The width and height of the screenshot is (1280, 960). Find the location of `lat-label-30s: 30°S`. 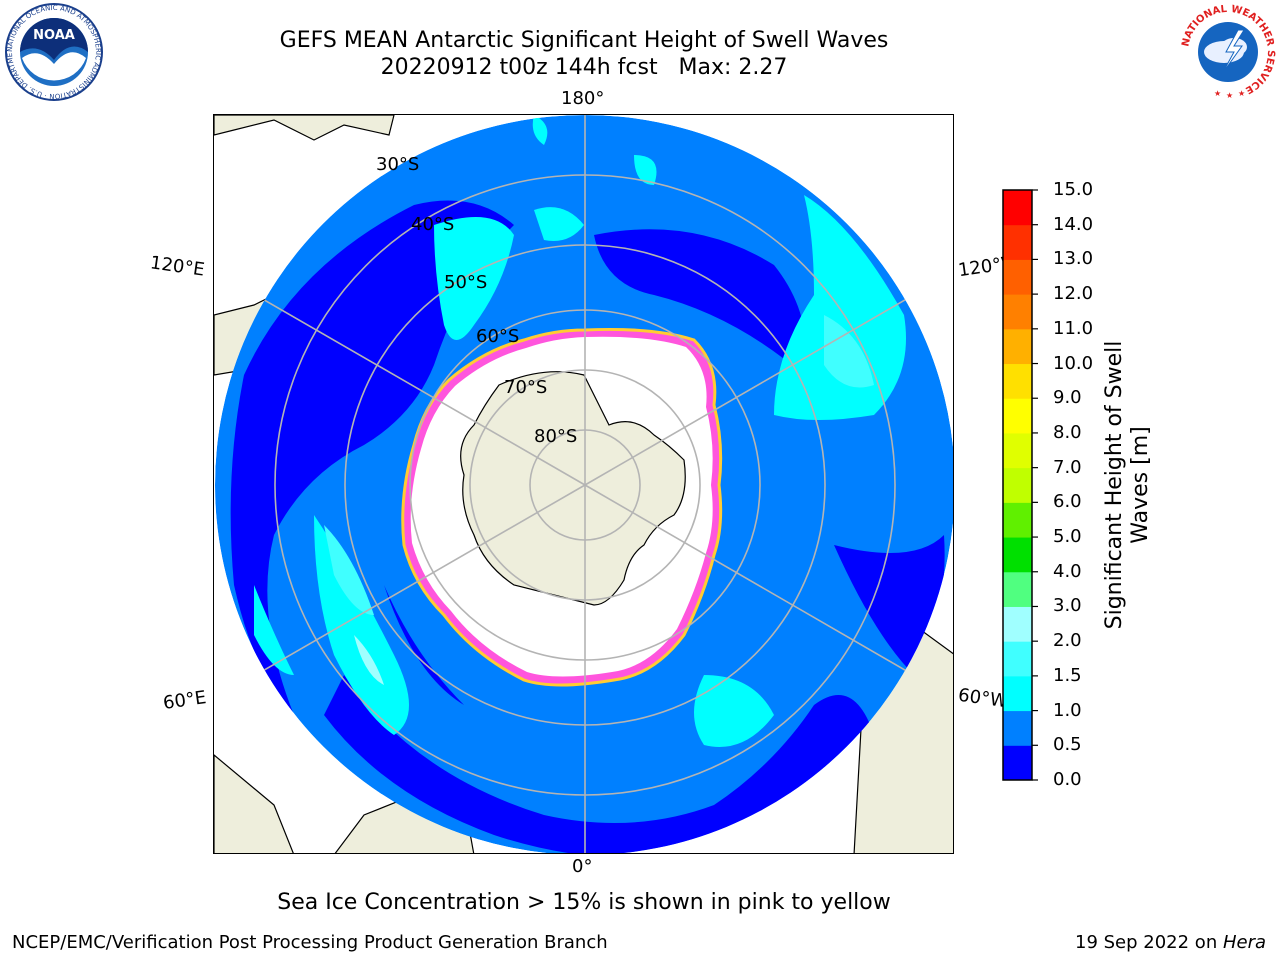

lat-label-30s: 30°S is located at coordinates (397, 164).